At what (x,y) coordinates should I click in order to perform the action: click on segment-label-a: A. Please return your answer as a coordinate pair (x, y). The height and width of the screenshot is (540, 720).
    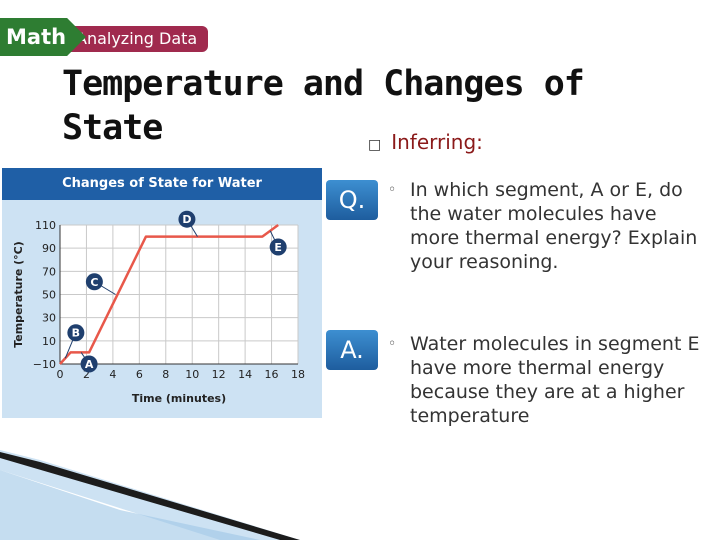
    Looking at the image, I should click on (89, 364).